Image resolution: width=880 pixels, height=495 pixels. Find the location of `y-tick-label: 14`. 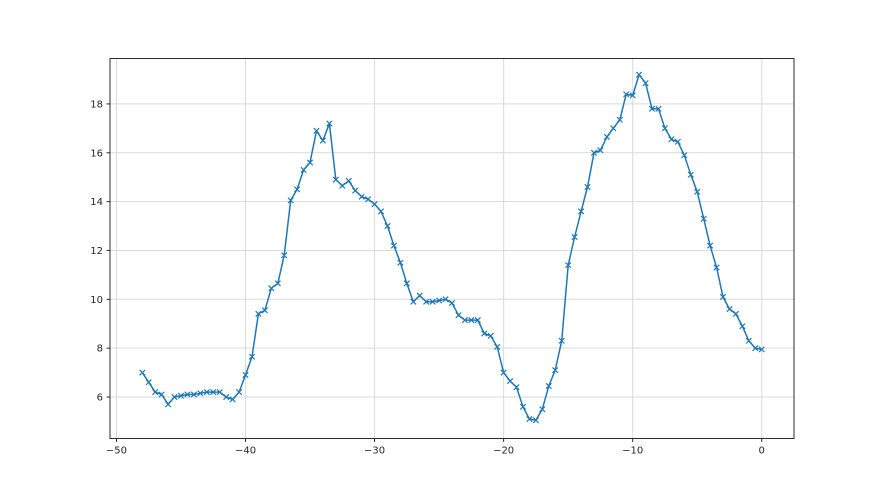

y-tick-label: 14 is located at coordinates (96, 202).